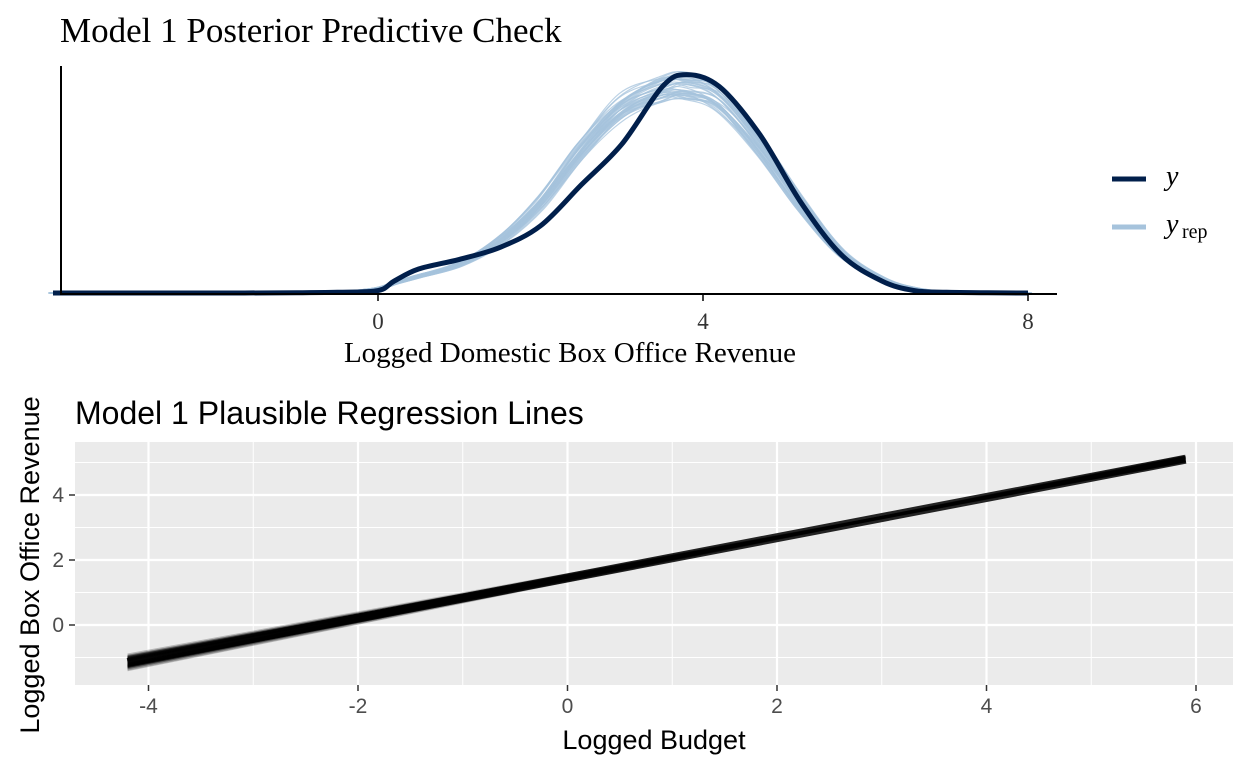 Image resolution: width=1248 pixels, height=768 pixels. I want to click on reg-x-axis-label: Logged Budget, so click(654, 740).